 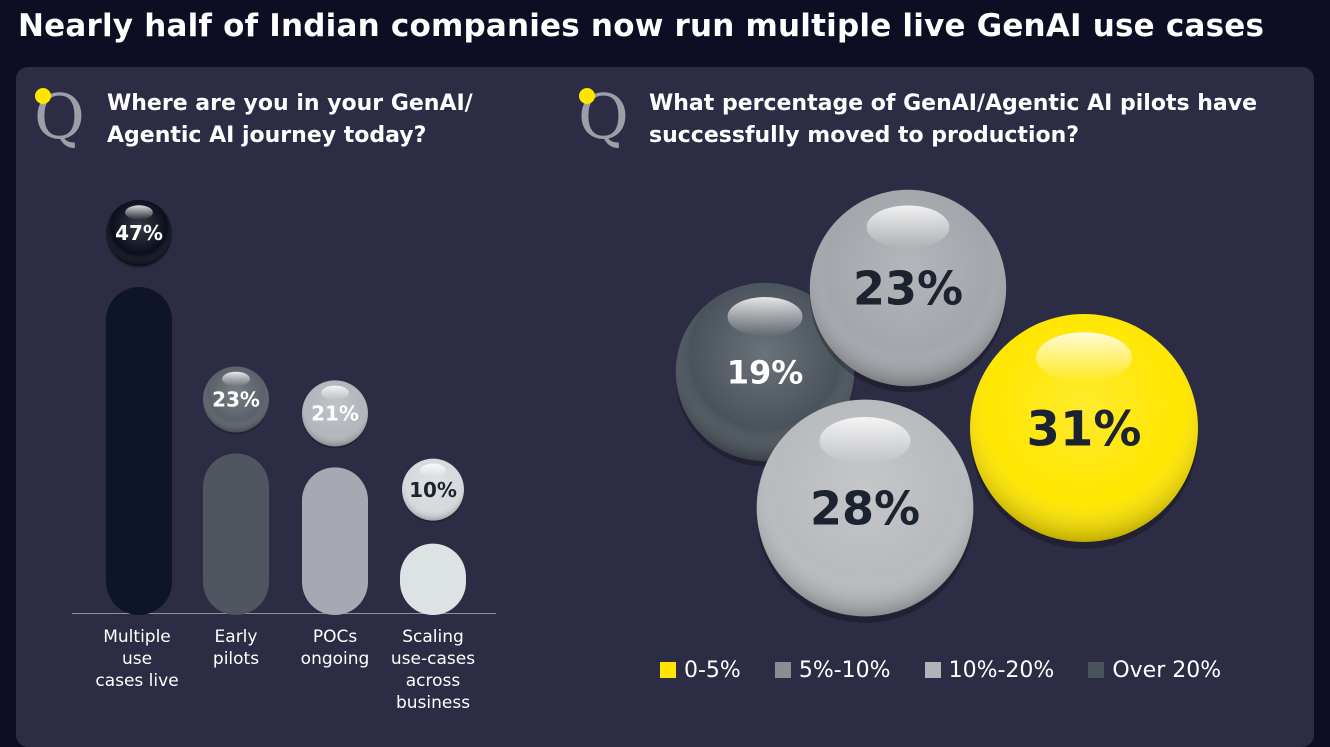 I want to click on left-question-line-1: Where are you in your GenAI/, so click(x=290, y=103).